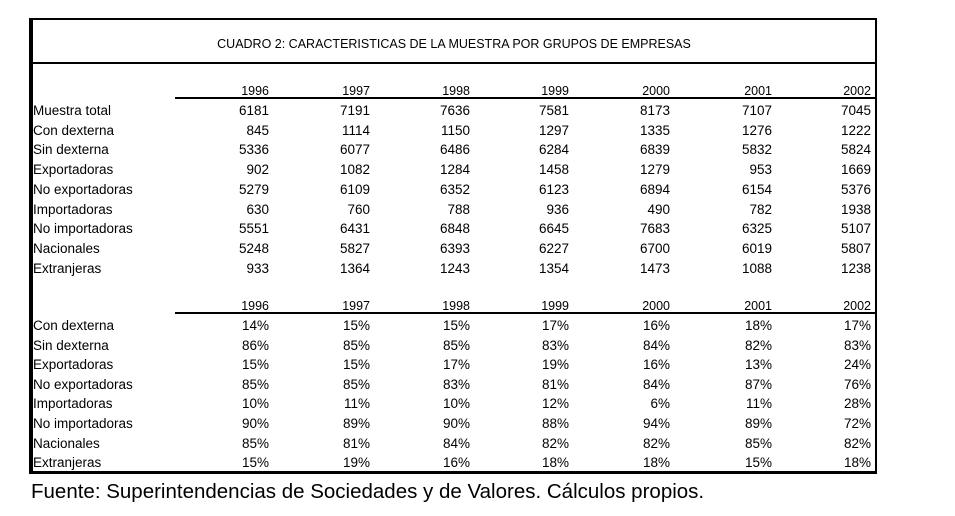 The image size is (955, 516). What do you see at coordinates (857, 365) in the screenshot?
I see `table-cell: 24%` at bounding box center [857, 365].